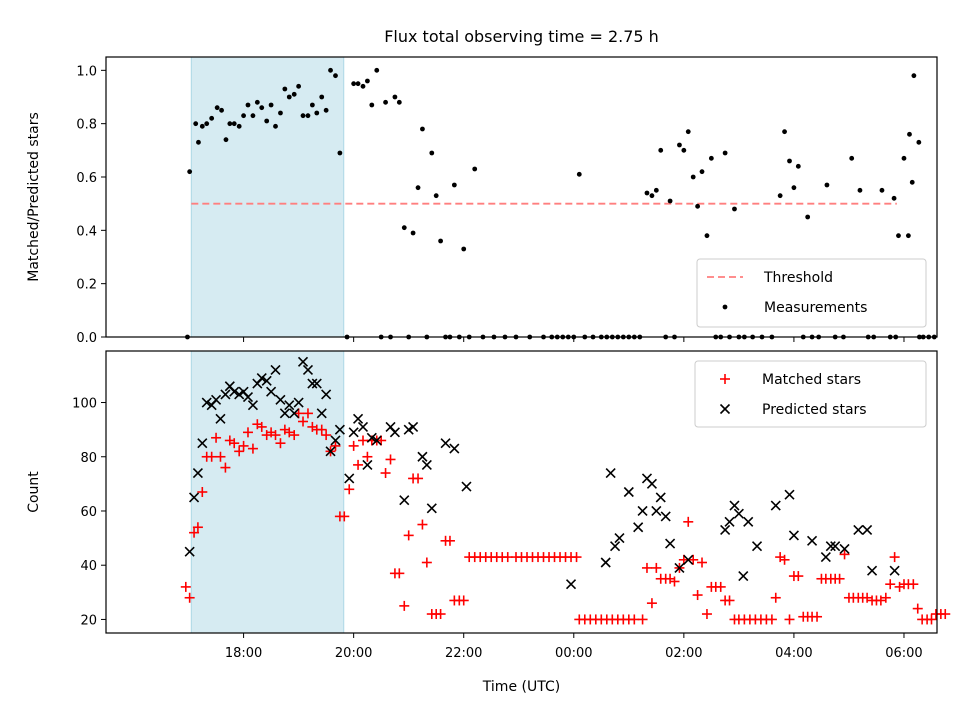 This screenshot has height=720, width=960. I want to click on legend-matched-label: Matched stars, so click(811, 380).